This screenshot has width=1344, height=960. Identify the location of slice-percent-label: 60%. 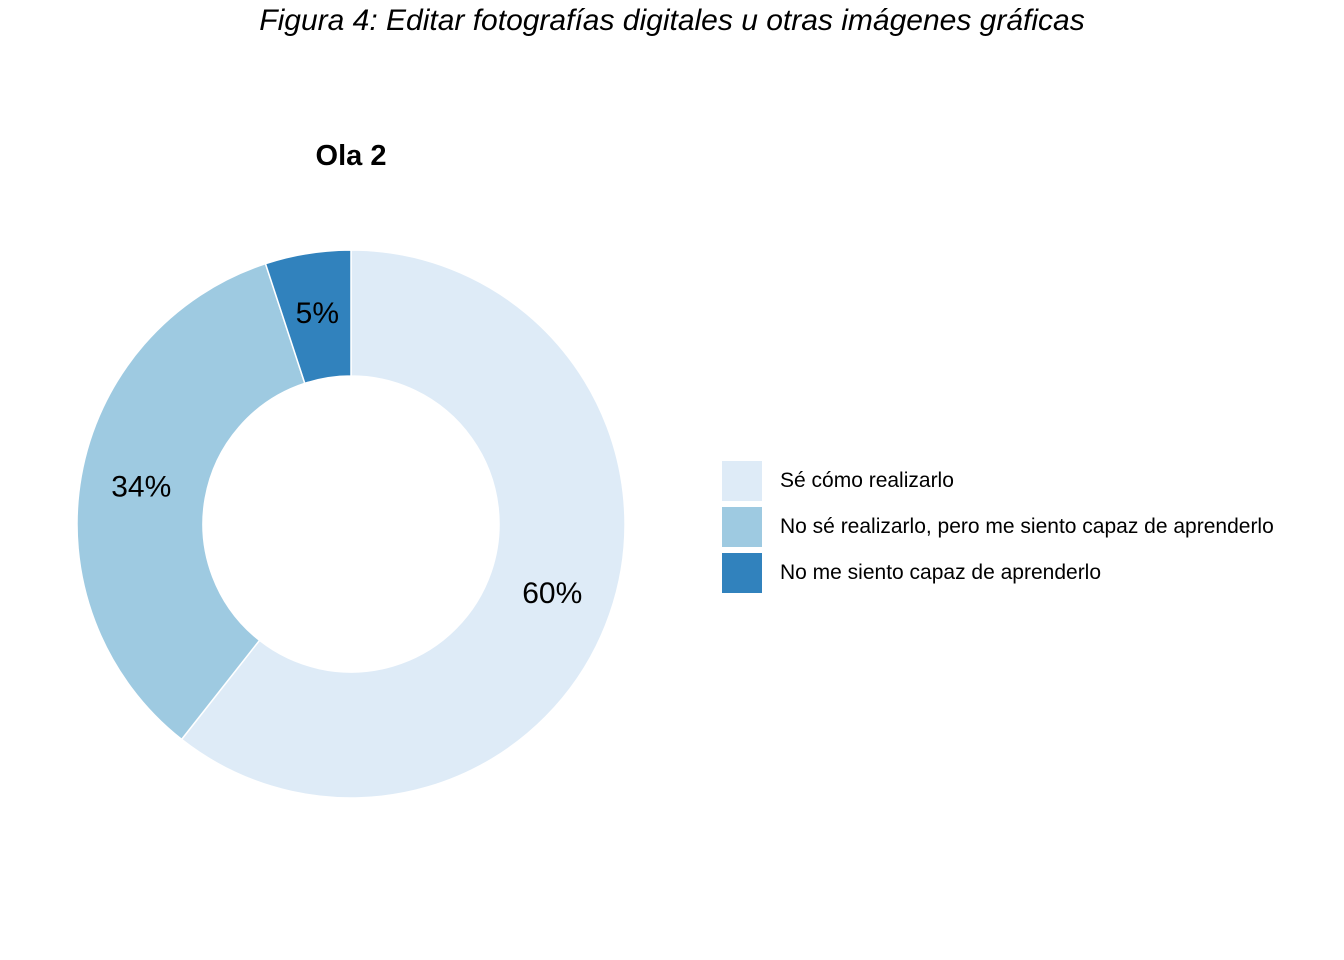
(552, 593).